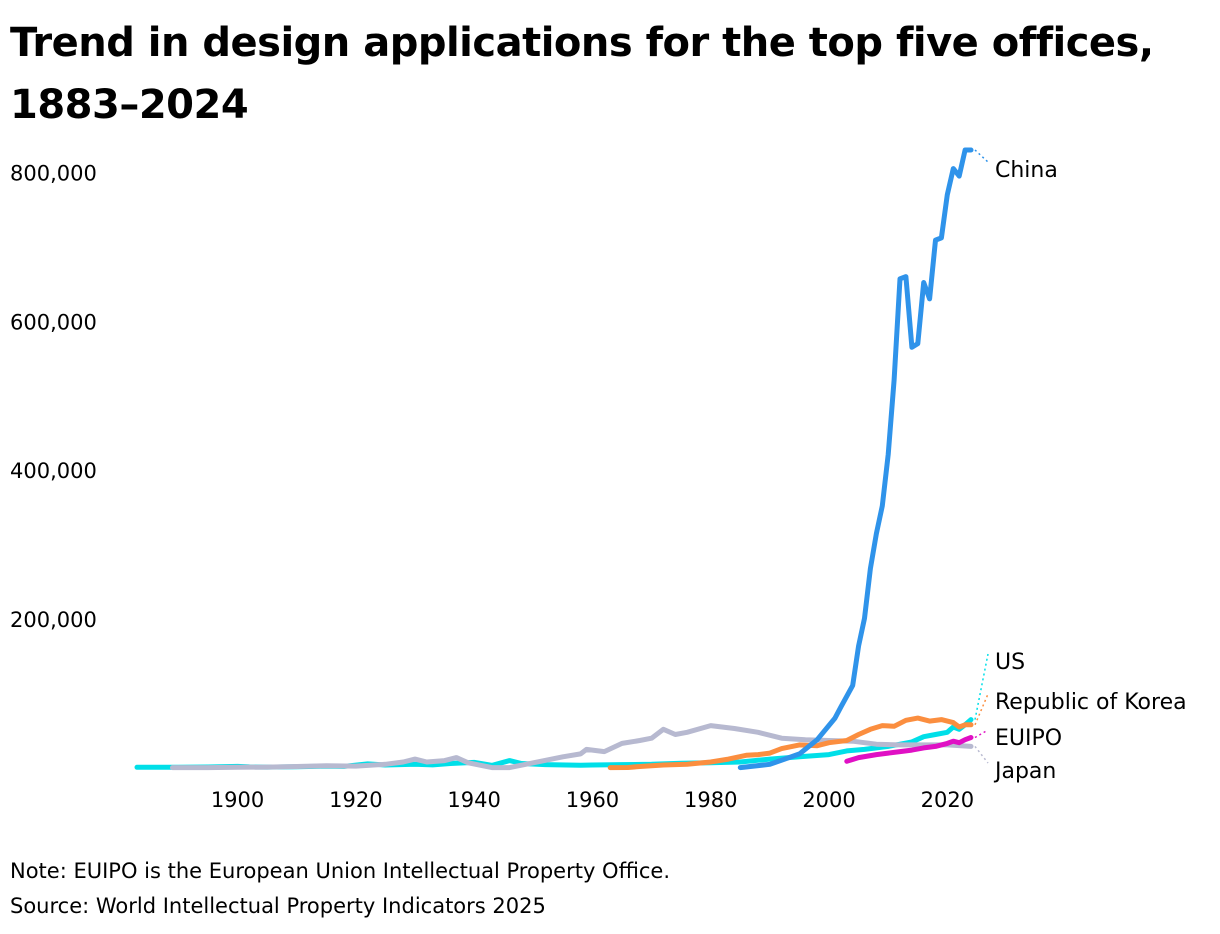  What do you see at coordinates (947, 800) in the screenshot?
I see `x-tick-label: 2020` at bounding box center [947, 800].